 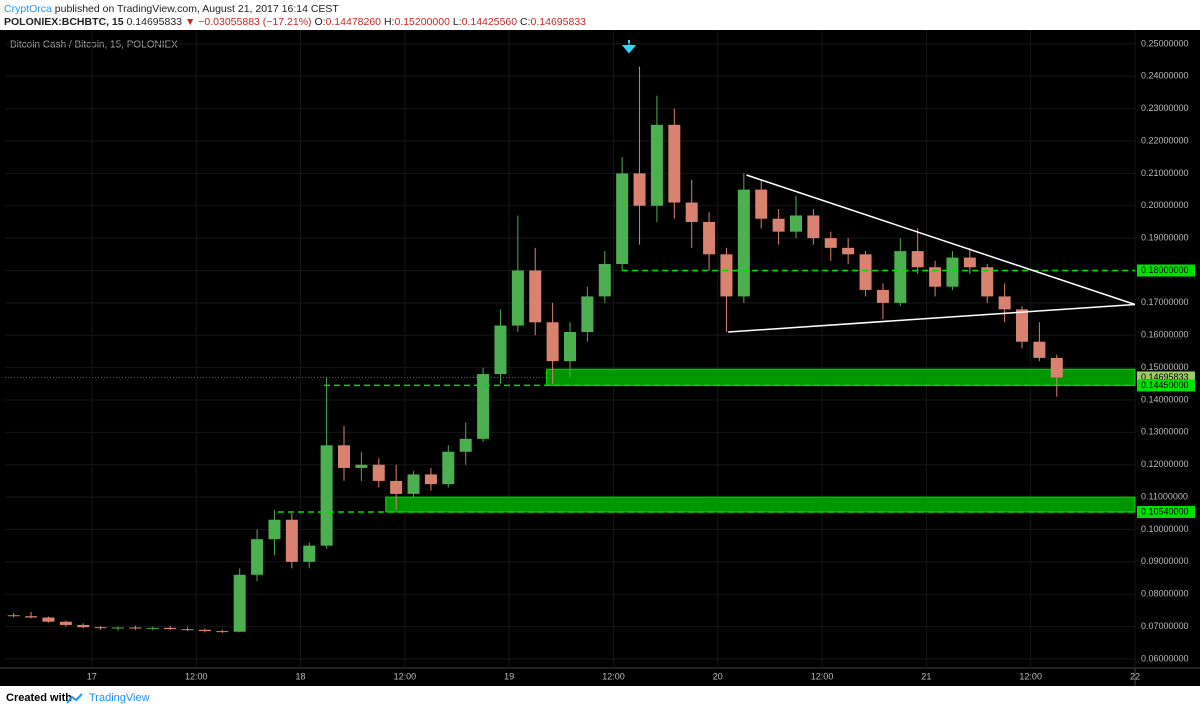 What do you see at coordinates (1165, 367) in the screenshot?
I see `y-tick-label: 0.15000000` at bounding box center [1165, 367].